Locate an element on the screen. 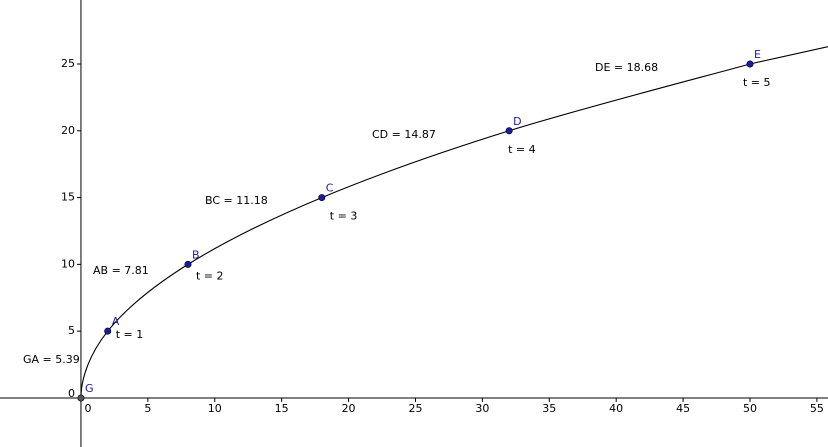 This screenshot has height=447, width=828. x-tick-label: 40 is located at coordinates (616, 408).